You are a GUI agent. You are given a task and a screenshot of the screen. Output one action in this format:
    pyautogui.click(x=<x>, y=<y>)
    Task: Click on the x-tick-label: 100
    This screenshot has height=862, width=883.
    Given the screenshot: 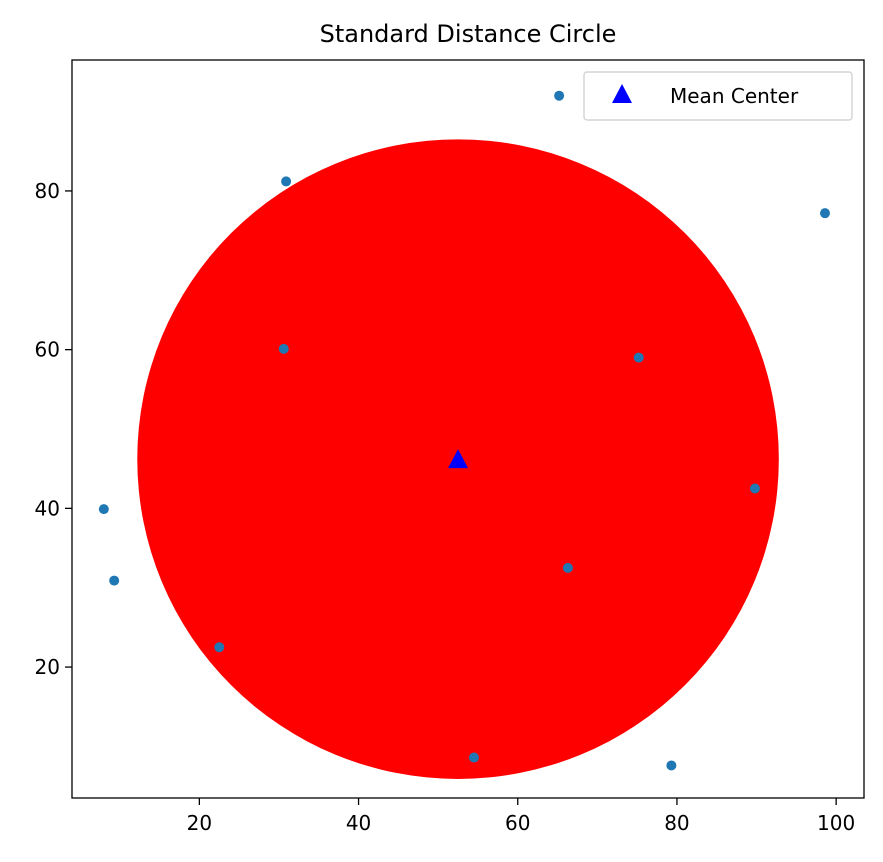 What is the action you would take?
    pyautogui.click(x=836, y=823)
    